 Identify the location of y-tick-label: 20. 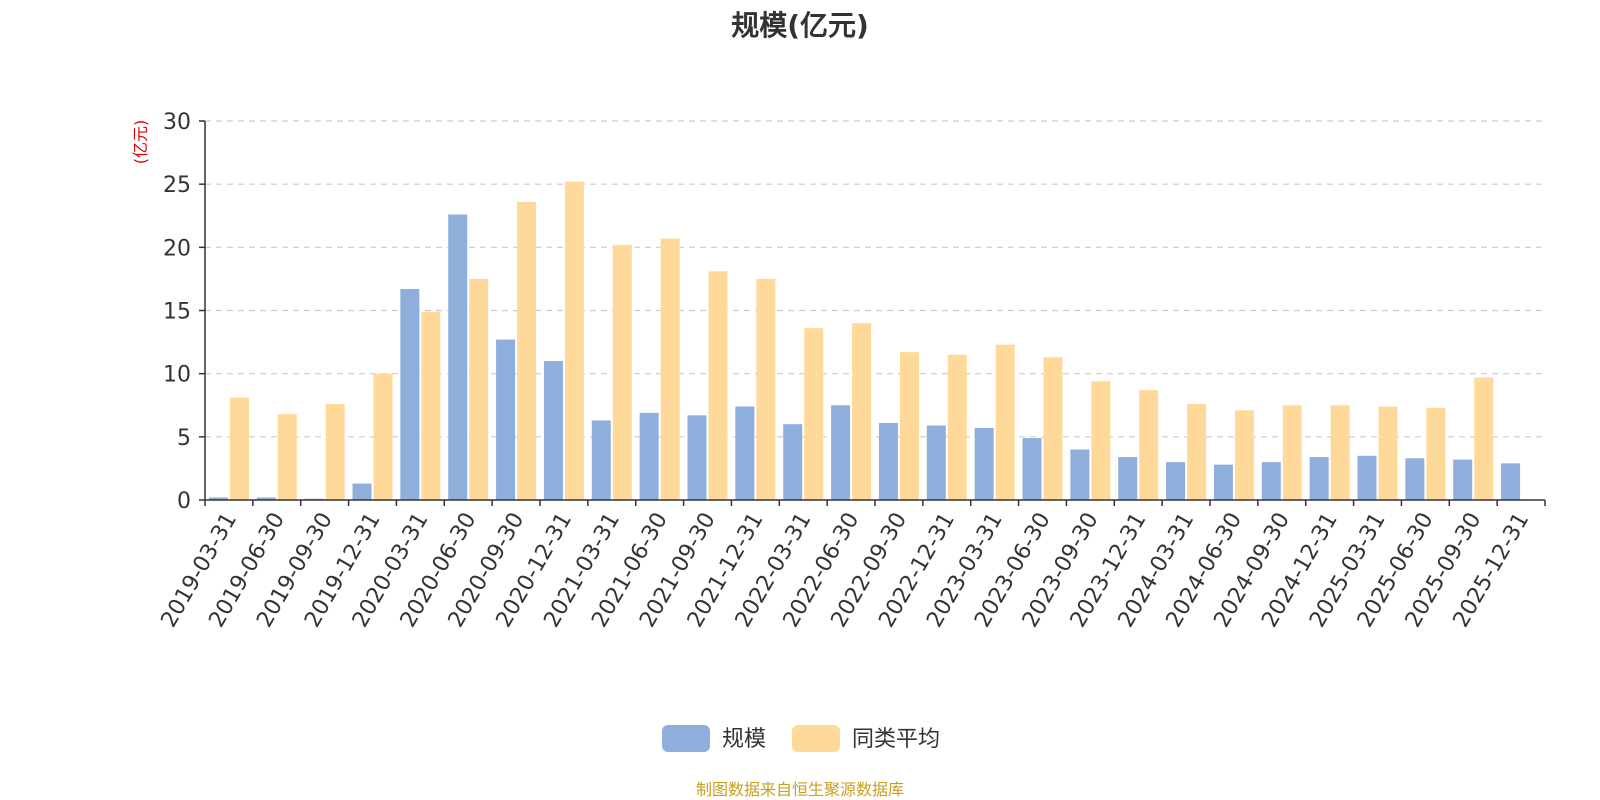
(177, 248).